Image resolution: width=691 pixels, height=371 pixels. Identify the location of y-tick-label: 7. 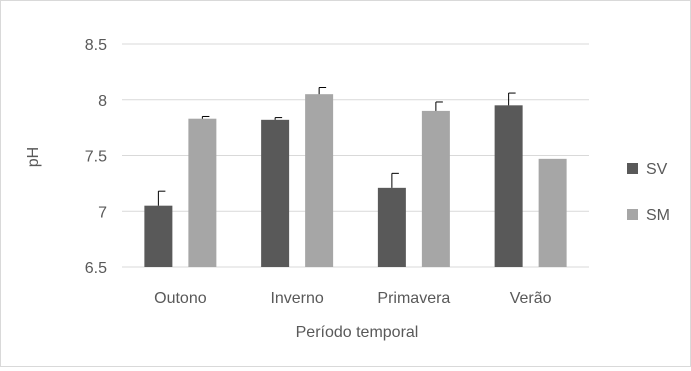
(102, 212).